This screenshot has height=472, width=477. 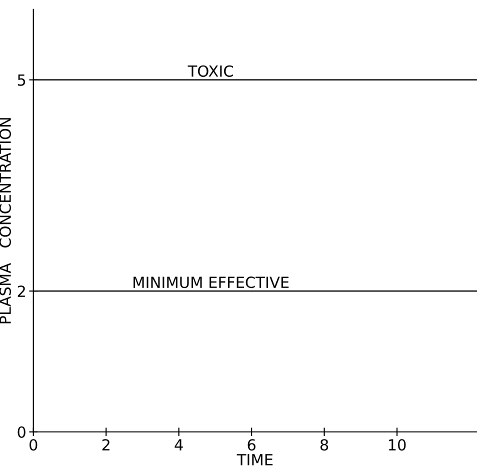 I want to click on x-tick-label: 4, so click(x=178, y=444).